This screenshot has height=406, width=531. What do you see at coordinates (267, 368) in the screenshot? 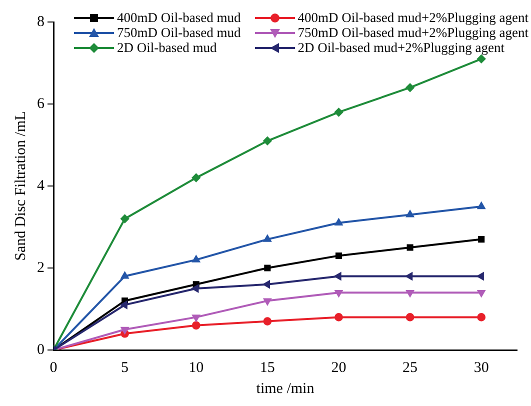
I see `x-tick-label: 15` at bounding box center [267, 368].